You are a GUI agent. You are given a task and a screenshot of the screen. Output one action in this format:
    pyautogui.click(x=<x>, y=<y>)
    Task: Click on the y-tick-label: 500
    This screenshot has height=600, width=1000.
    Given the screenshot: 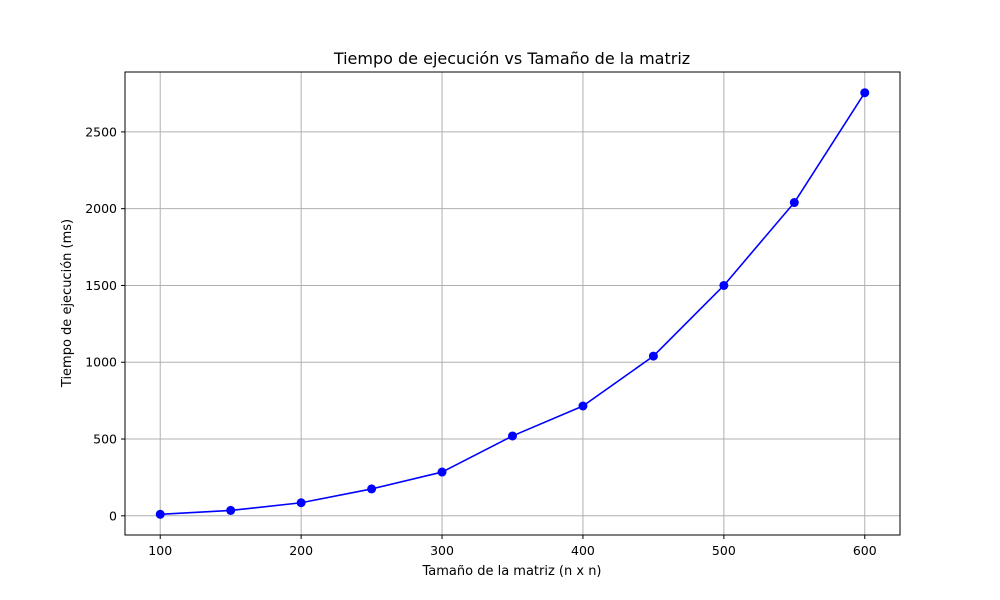 What is the action you would take?
    pyautogui.click(x=105, y=439)
    